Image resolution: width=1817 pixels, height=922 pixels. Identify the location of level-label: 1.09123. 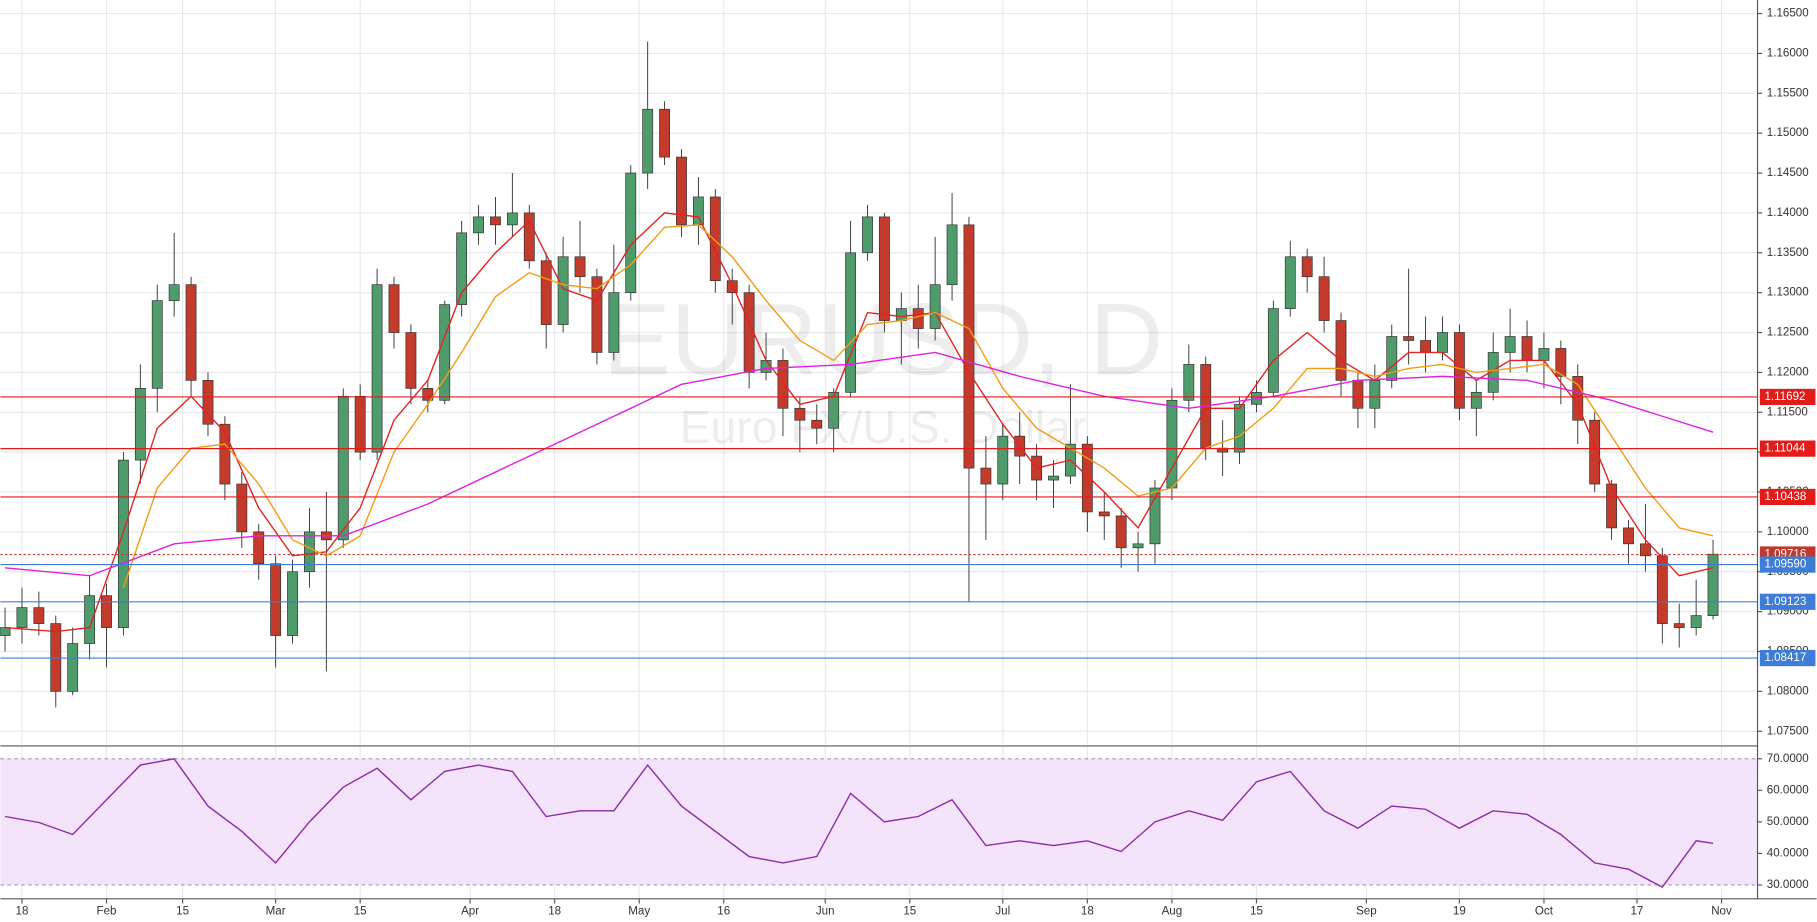
(1785, 602).